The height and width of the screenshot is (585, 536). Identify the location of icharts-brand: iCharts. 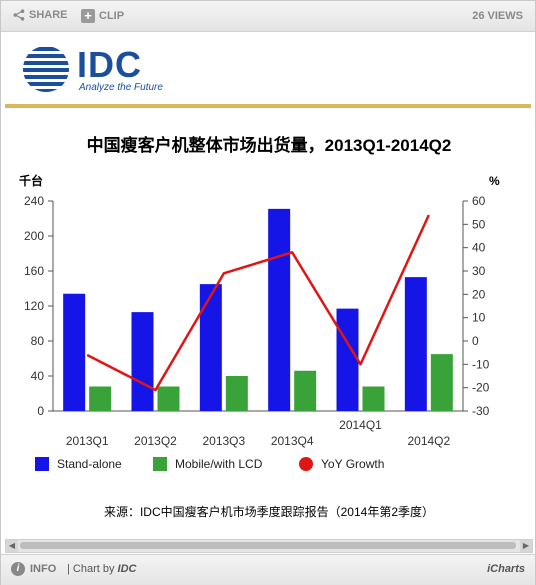
(506, 569).